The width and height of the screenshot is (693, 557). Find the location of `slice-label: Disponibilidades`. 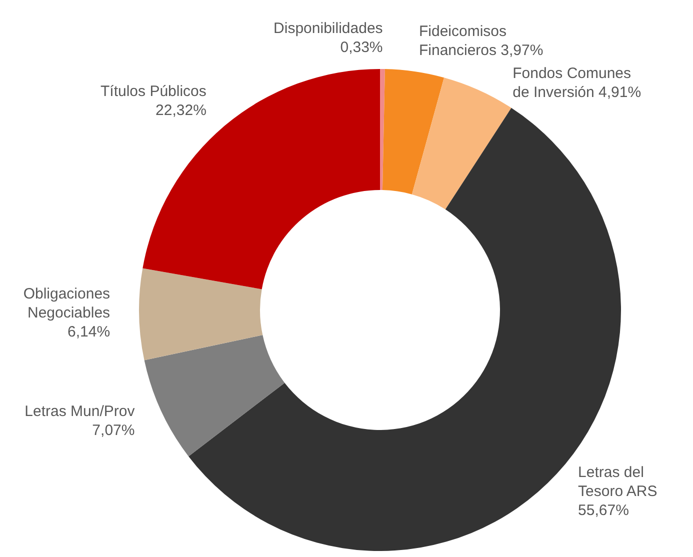

slice-label: Disponibilidades is located at coordinates (328, 29).